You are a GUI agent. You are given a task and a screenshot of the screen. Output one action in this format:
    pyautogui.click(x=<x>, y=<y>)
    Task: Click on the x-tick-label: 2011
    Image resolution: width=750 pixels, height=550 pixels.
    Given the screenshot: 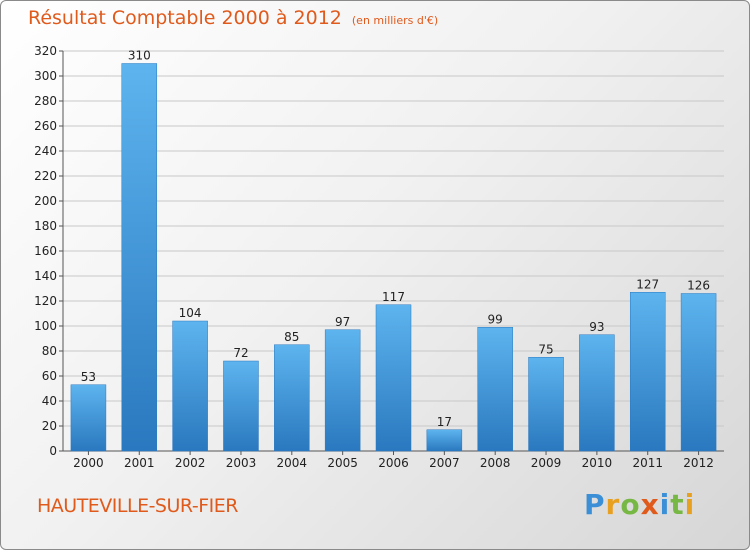 What is the action you would take?
    pyautogui.click(x=647, y=463)
    